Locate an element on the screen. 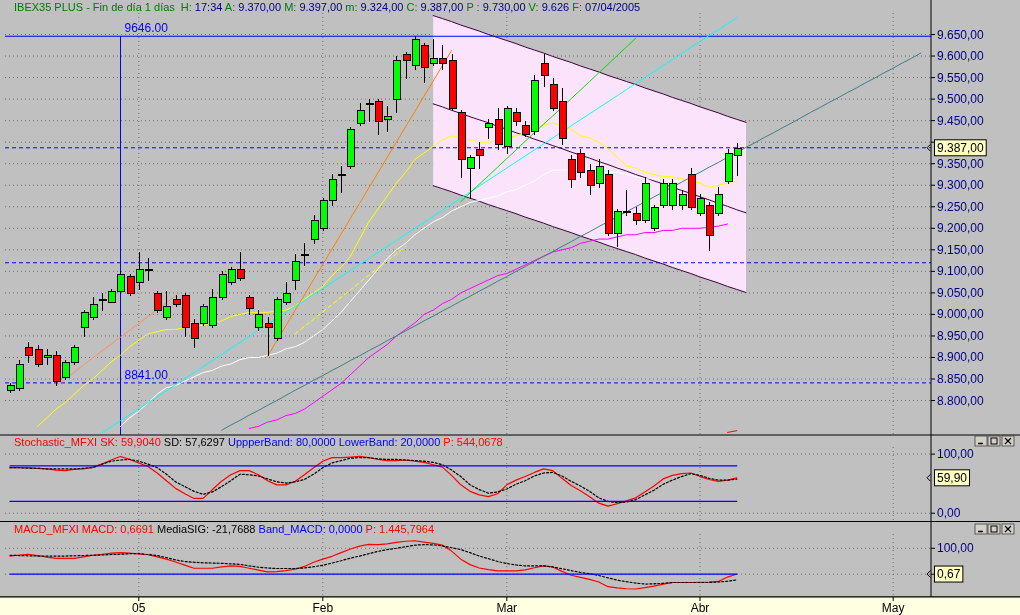 This screenshot has width=1020, height=615. x-tick-label: May is located at coordinates (893, 608).